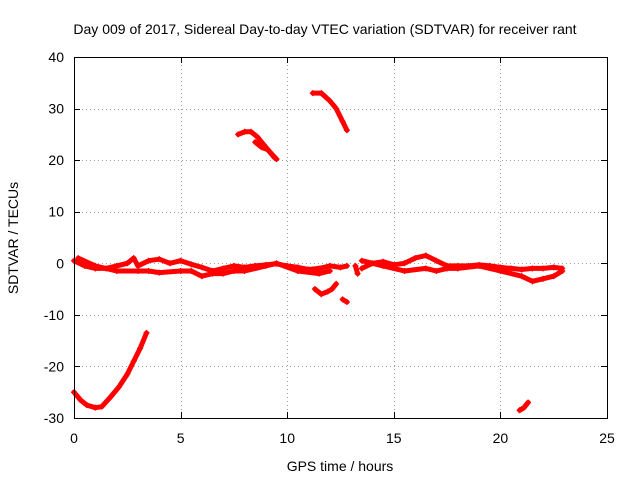  What do you see at coordinates (110, 370) in the screenshot?
I see `series-arc-descending-start` at bounding box center [110, 370].